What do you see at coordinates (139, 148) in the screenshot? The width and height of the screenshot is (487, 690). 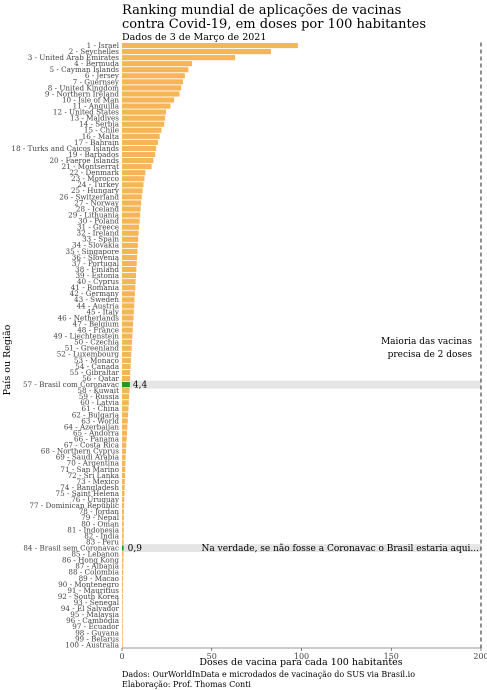 I see `bar-18-turks-and-caicos-islands` at bounding box center [139, 148].